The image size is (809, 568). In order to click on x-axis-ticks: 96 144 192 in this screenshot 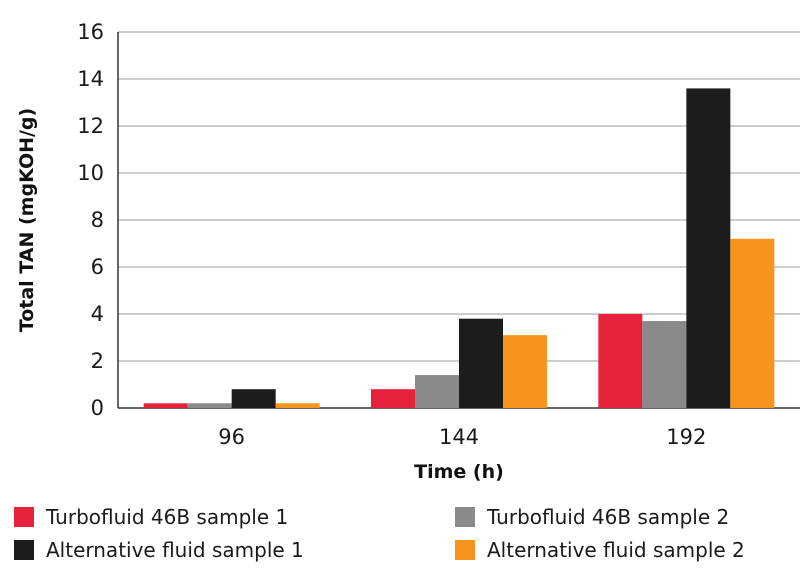, I will do `click(462, 437)`.